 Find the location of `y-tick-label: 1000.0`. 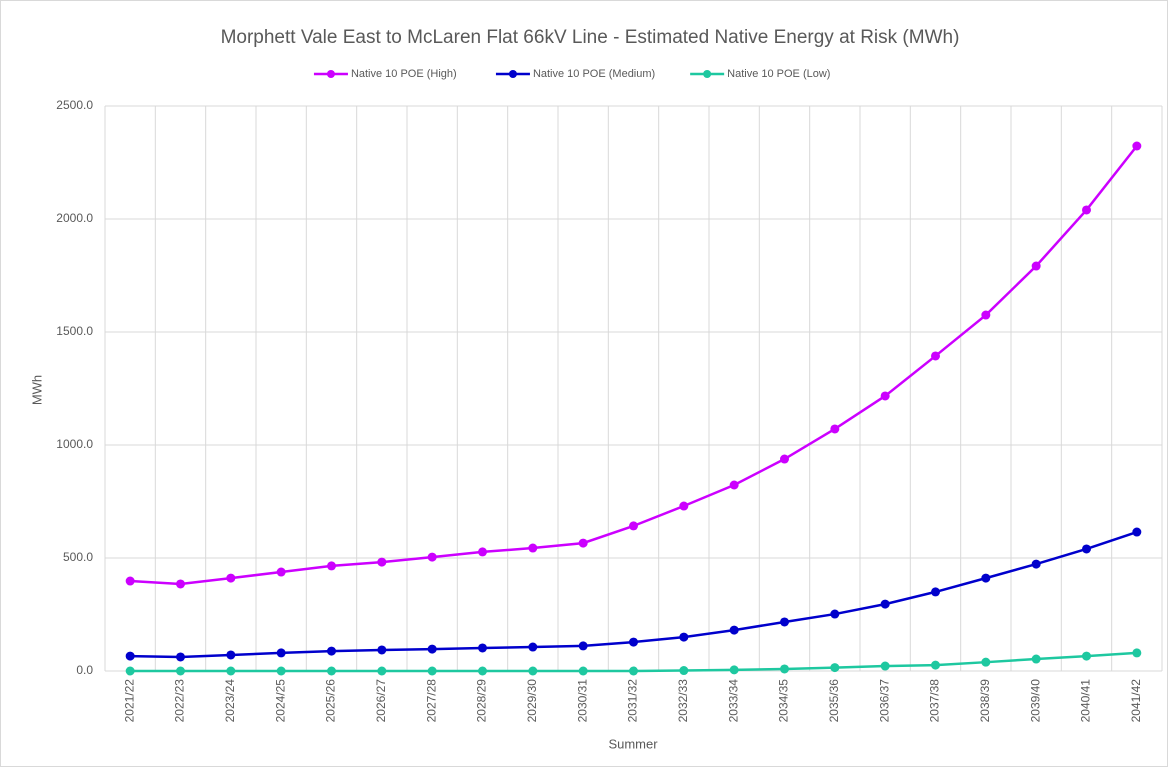

y-tick-label: 1000.0 is located at coordinates (74, 444).